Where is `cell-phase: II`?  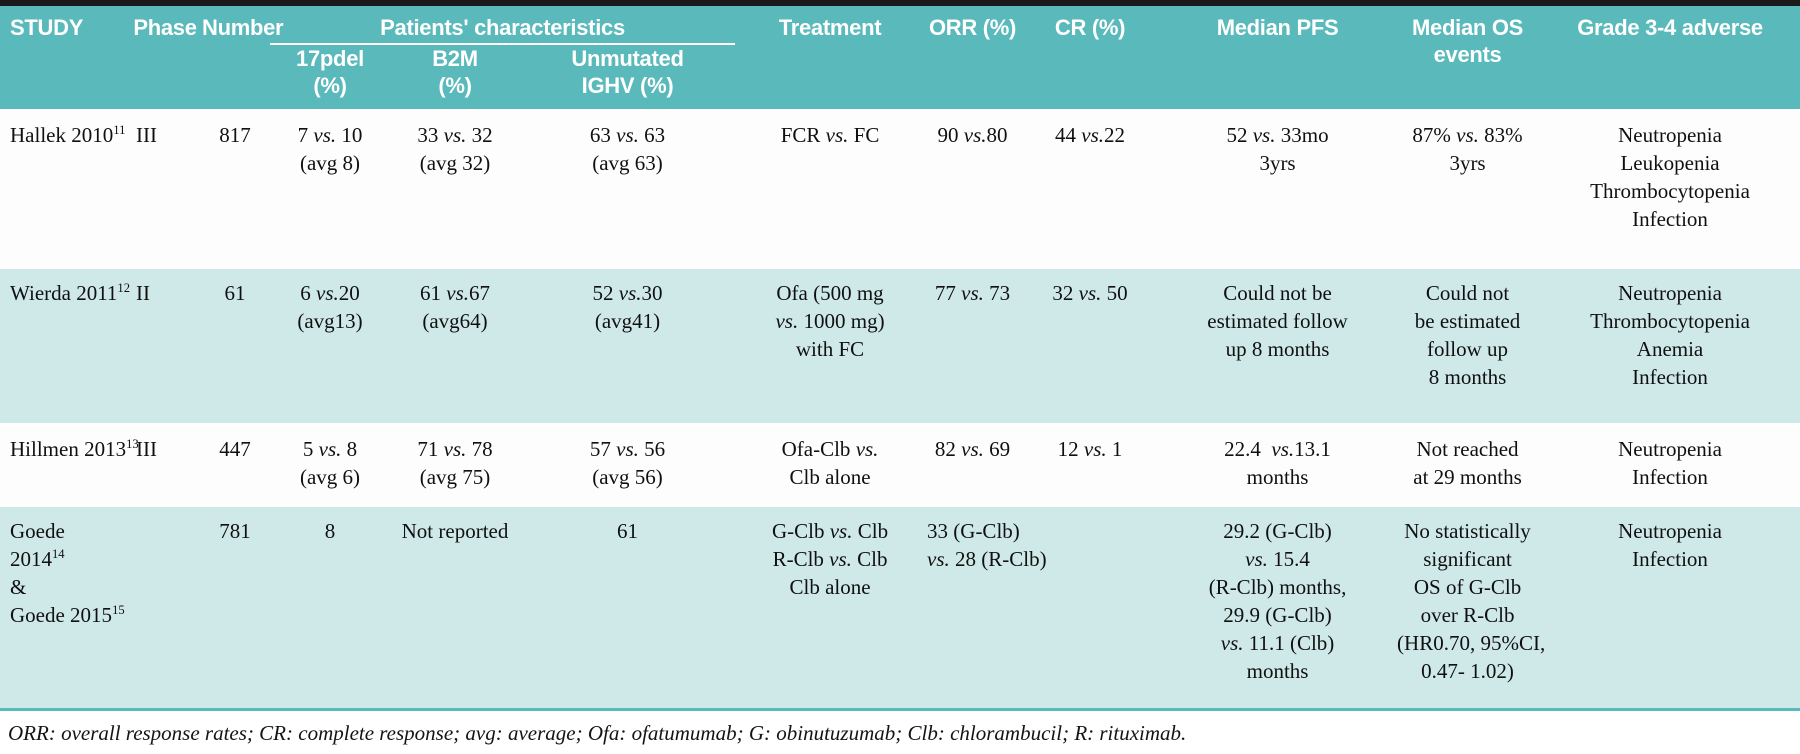
cell-phase: II is located at coordinates (165, 346).